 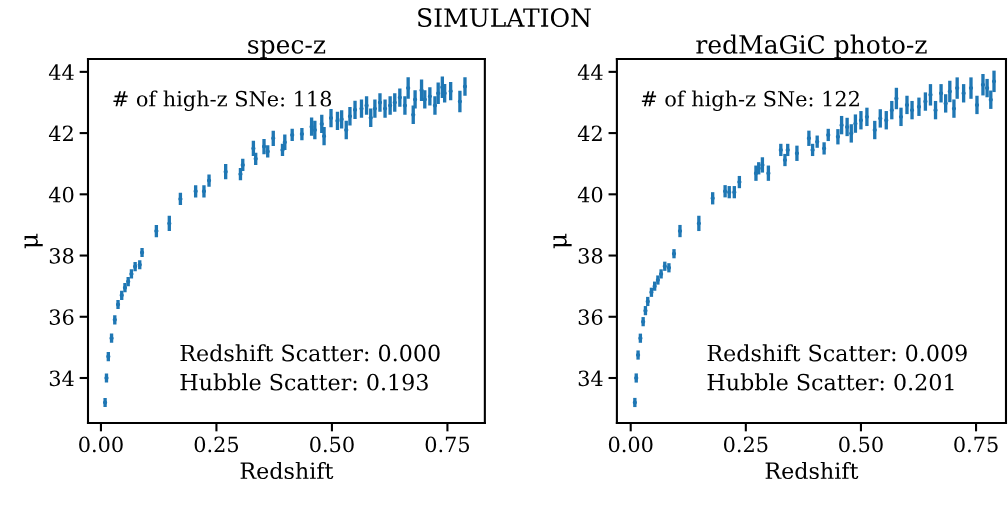 I want to click on annotation: # of high-z SNe: 118, so click(x=222, y=100).